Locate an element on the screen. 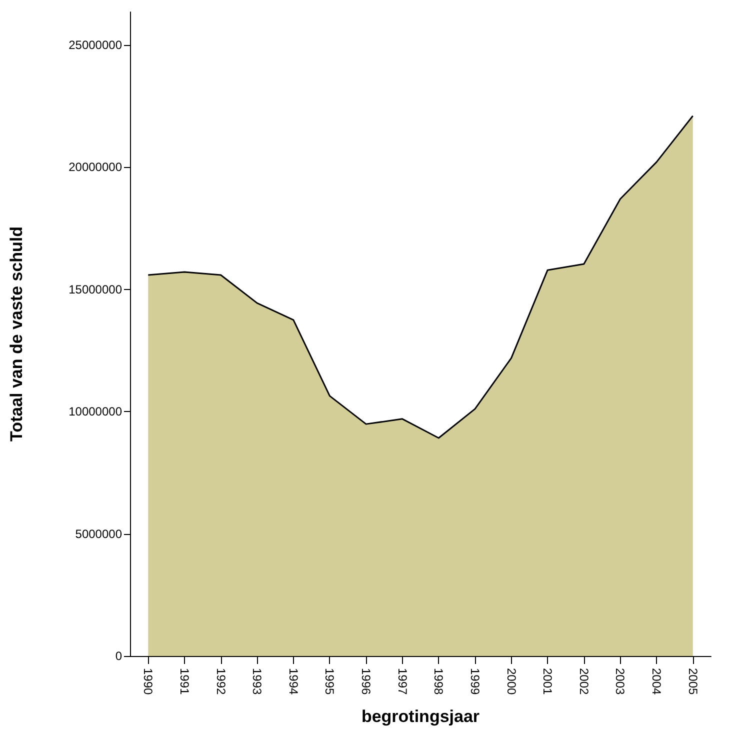  x-tick-label: 2003 is located at coordinates (620, 682).